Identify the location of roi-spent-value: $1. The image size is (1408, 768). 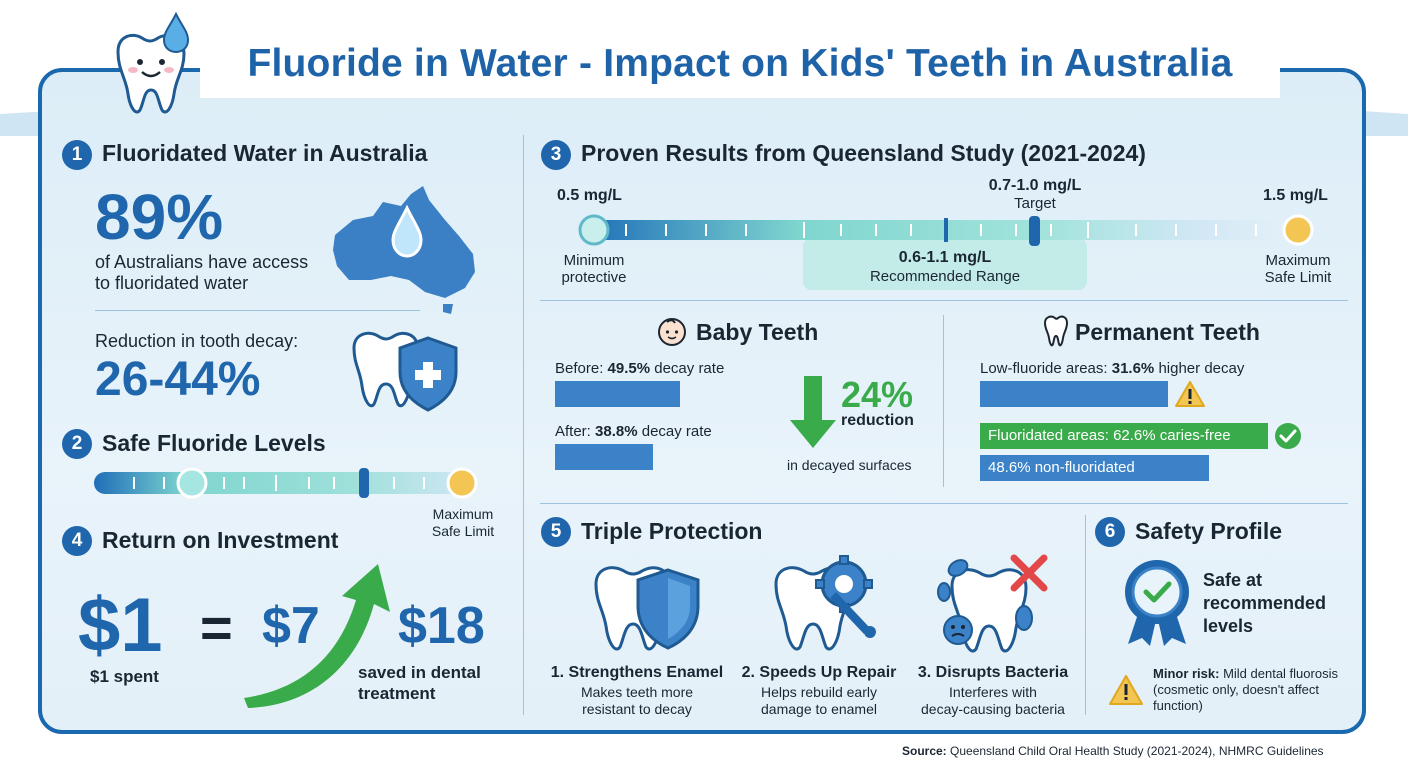
(120, 625).